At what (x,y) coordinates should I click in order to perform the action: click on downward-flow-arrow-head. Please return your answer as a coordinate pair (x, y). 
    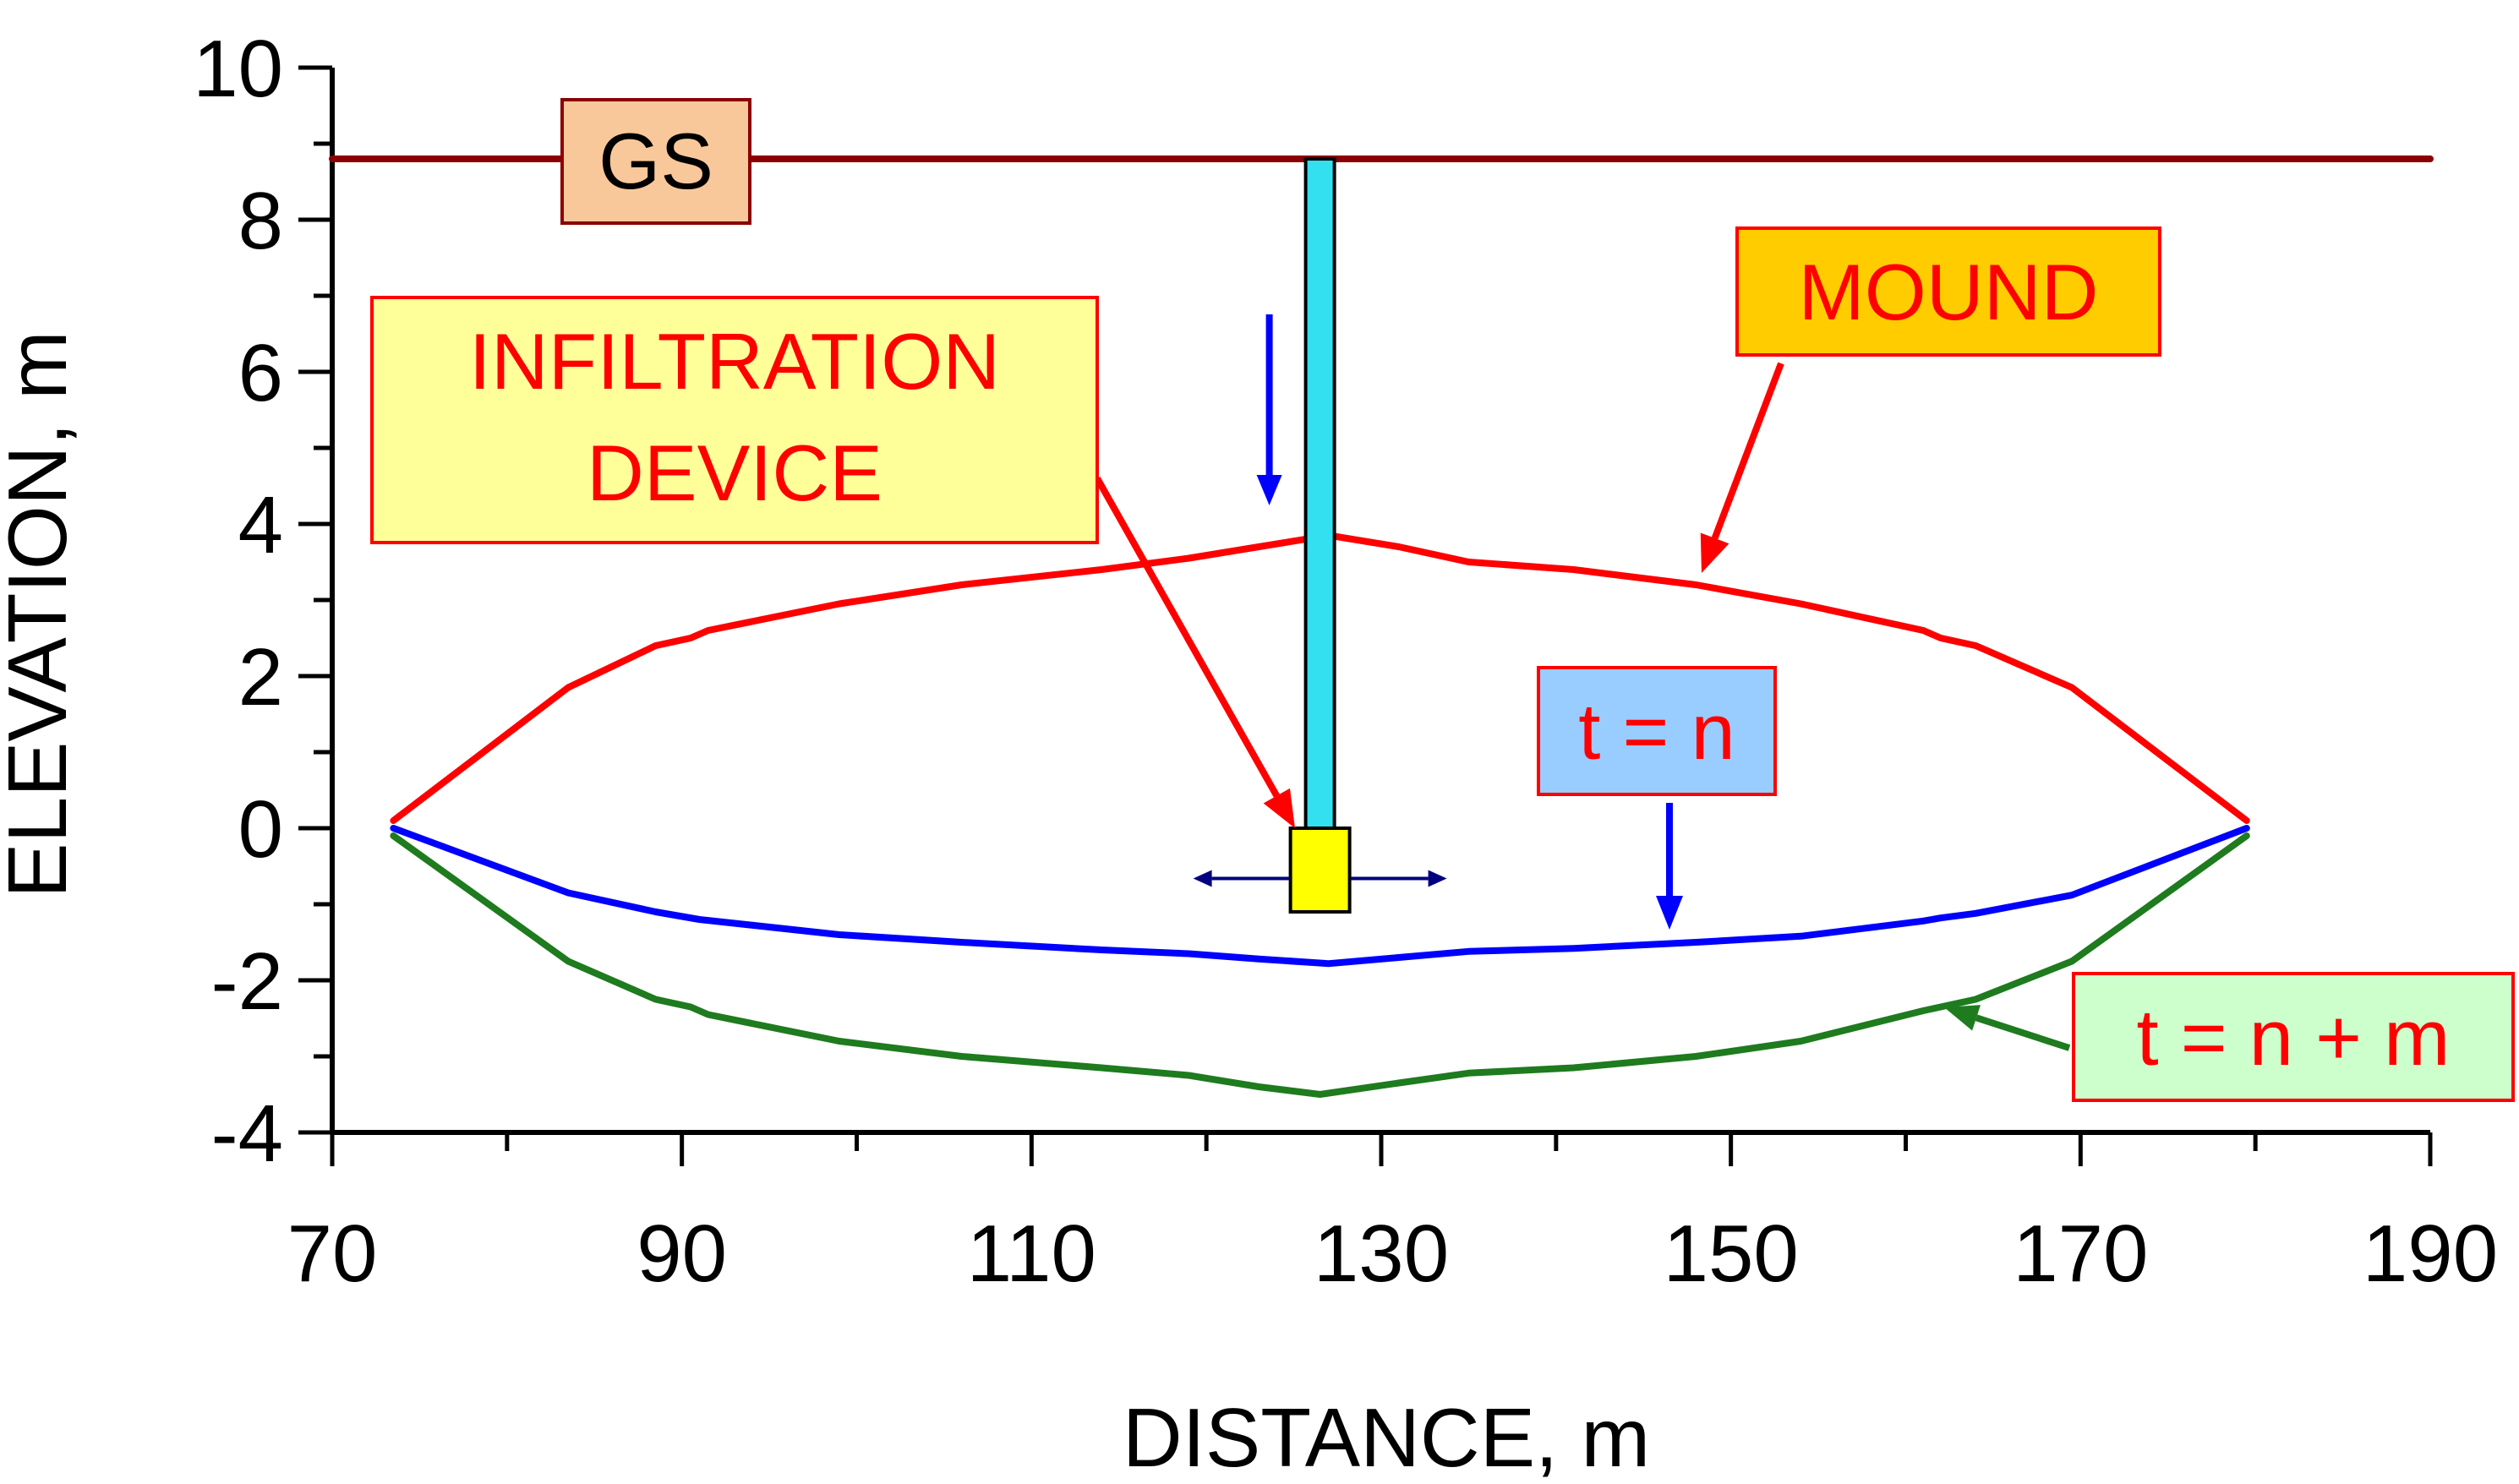
    Looking at the image, I should click on (1269, 490).